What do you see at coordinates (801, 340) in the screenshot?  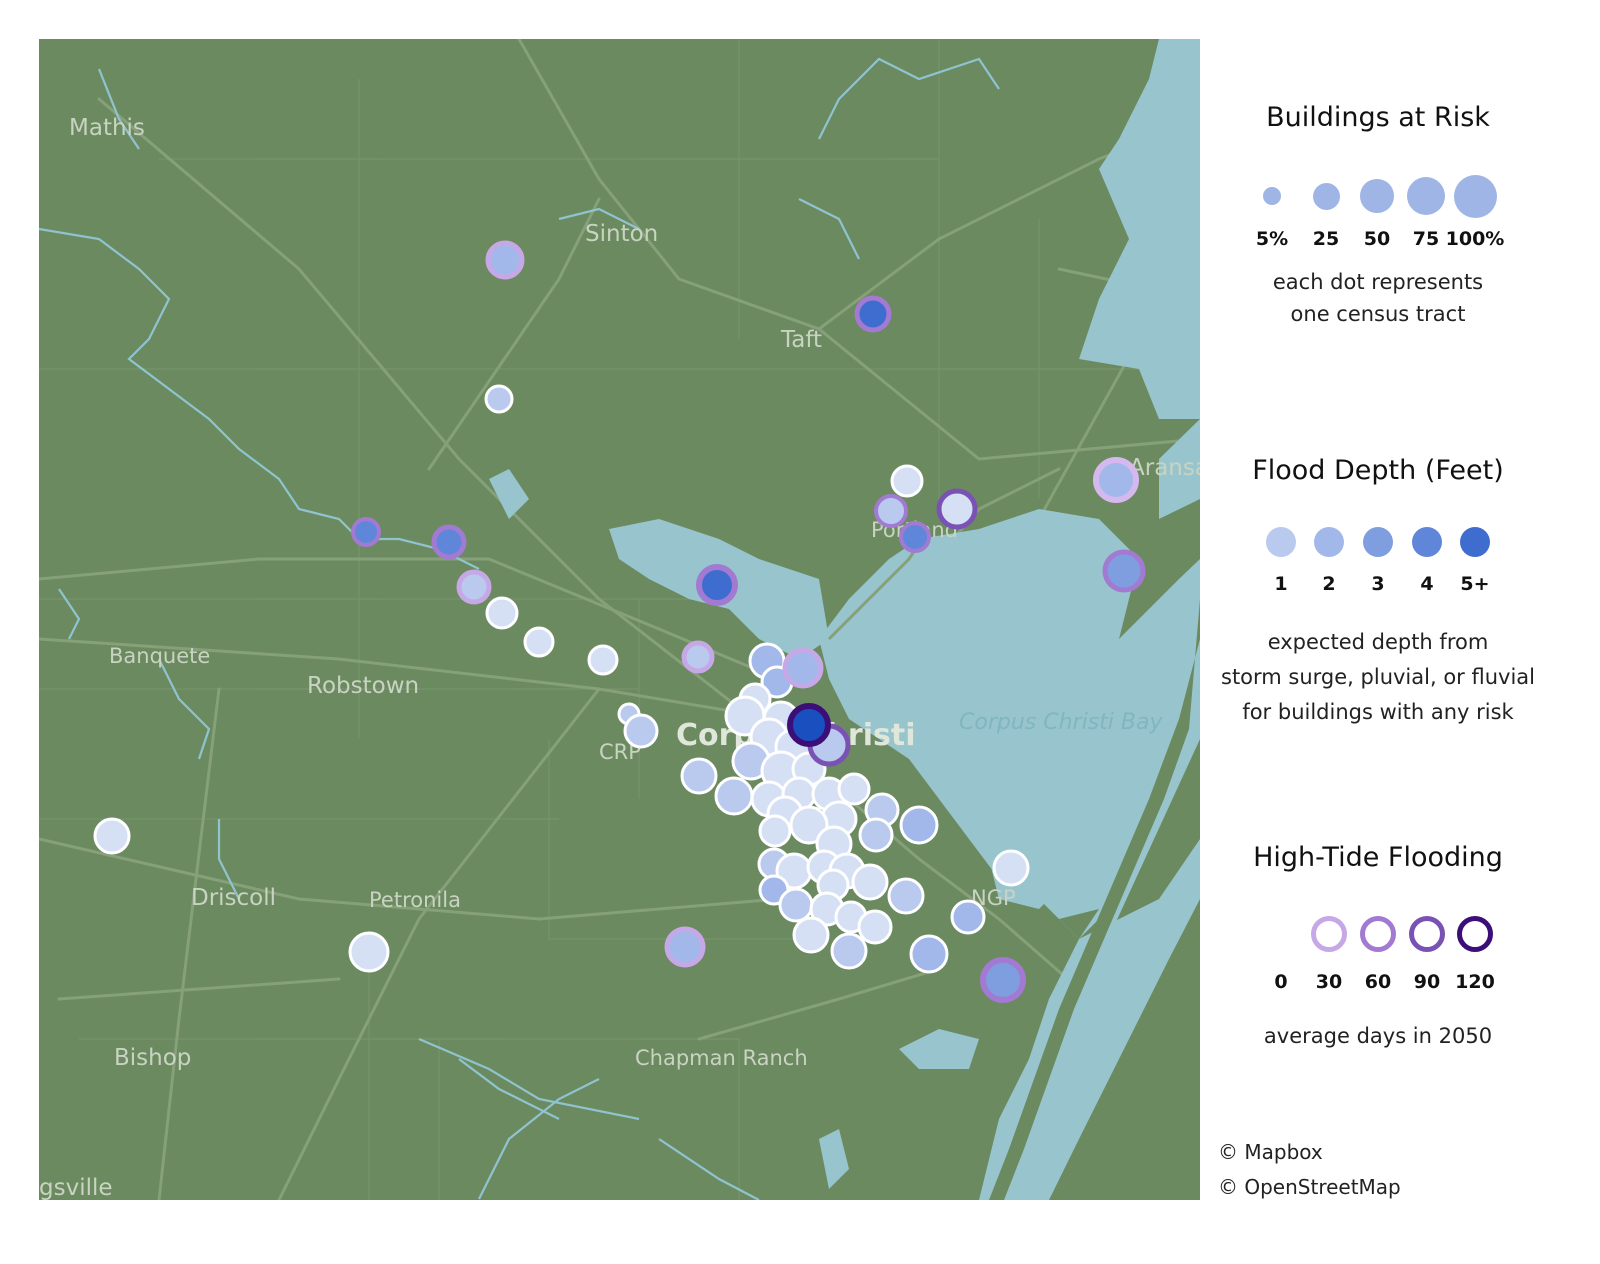 I see `label-taft: Taft` at bounding box center [801, 340].